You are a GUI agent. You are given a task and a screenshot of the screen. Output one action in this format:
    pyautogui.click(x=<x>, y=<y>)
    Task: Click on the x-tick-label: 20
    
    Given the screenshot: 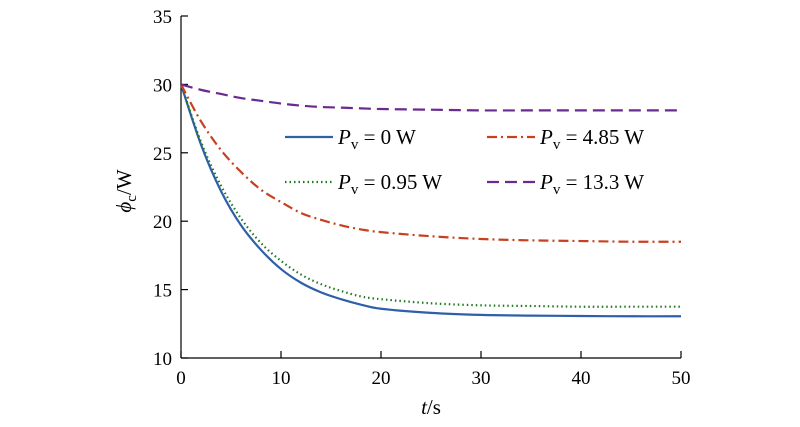 What is the action you would take?
    pyautogui.click(x=381, y=378)
    